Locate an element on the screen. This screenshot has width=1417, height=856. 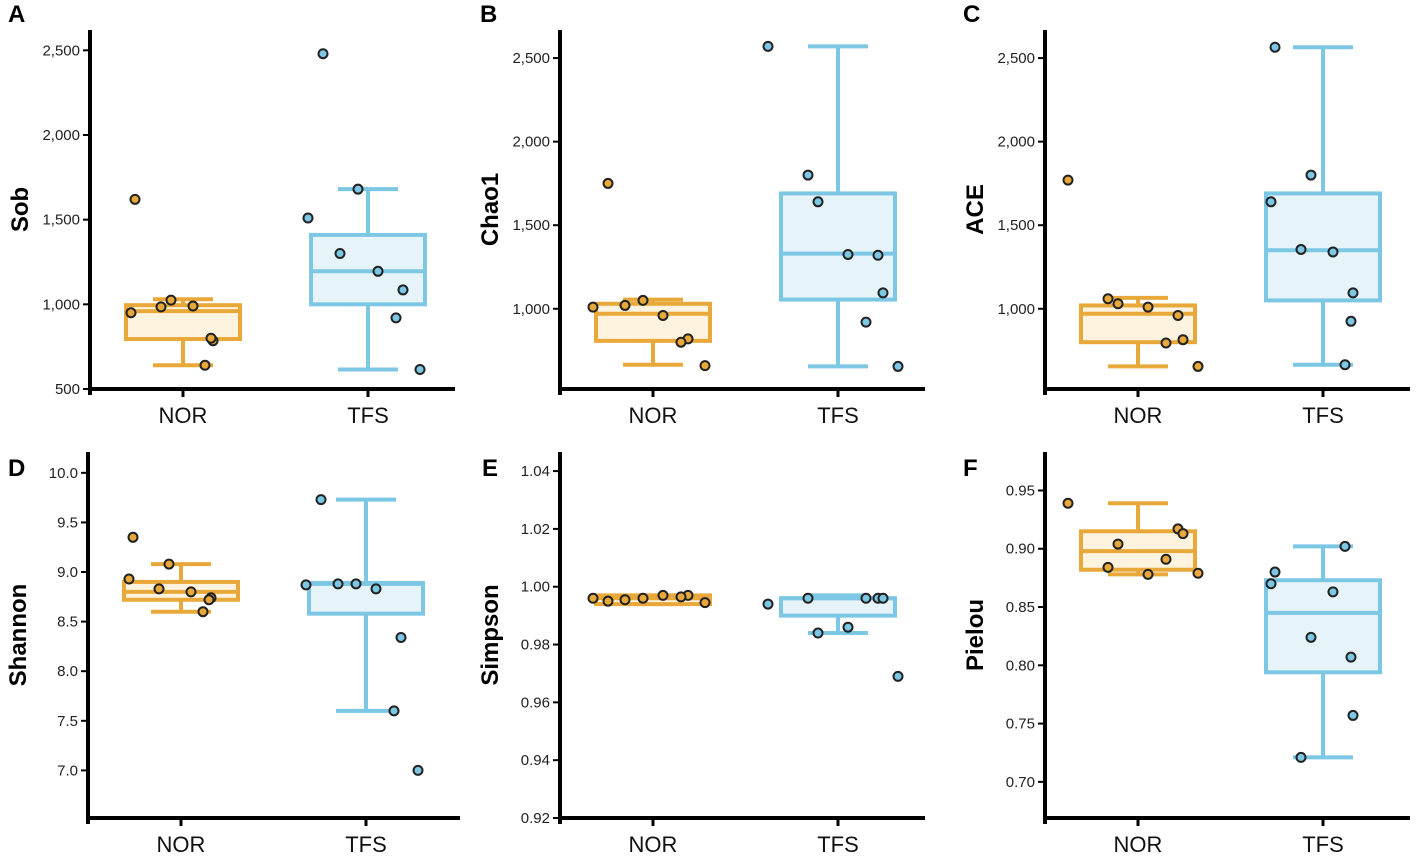
y-tick-label: 0.70 is located at coordinates (1020, 782).